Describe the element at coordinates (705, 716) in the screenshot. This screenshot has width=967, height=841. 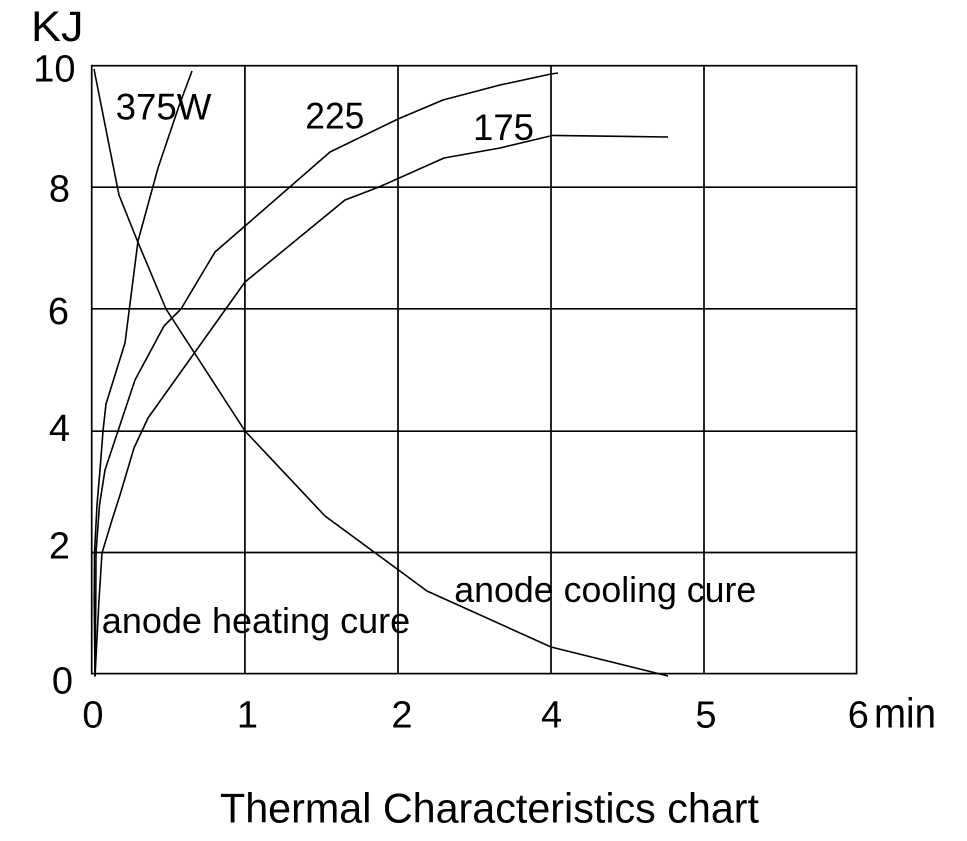
I see `svg-text: 5` at that location.